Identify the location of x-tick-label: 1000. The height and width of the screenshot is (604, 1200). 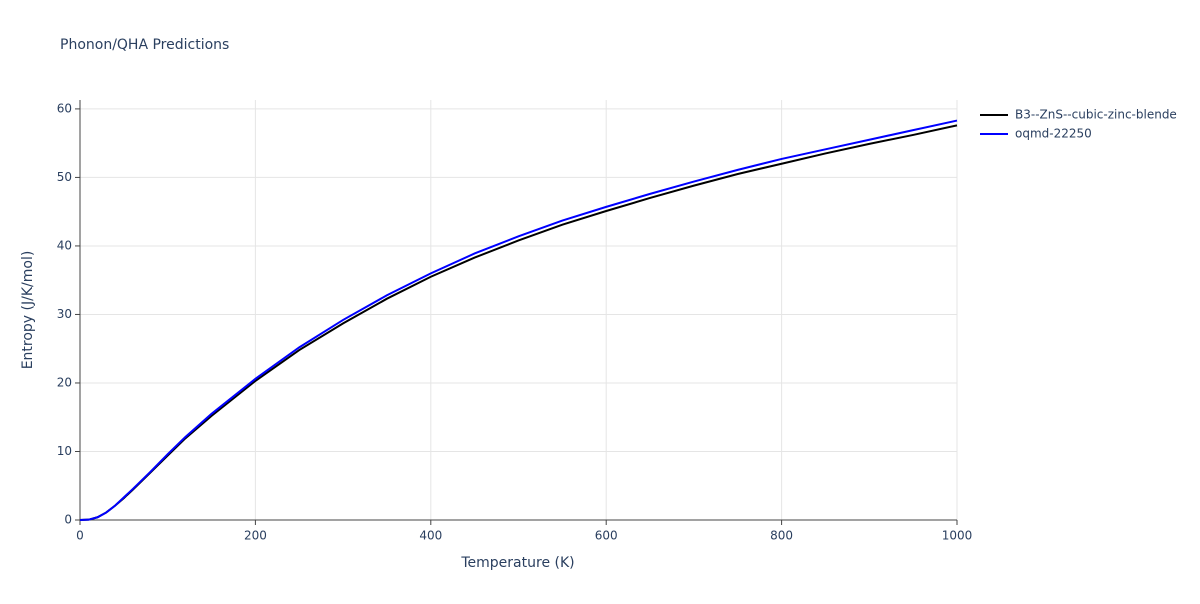
(957, 536).